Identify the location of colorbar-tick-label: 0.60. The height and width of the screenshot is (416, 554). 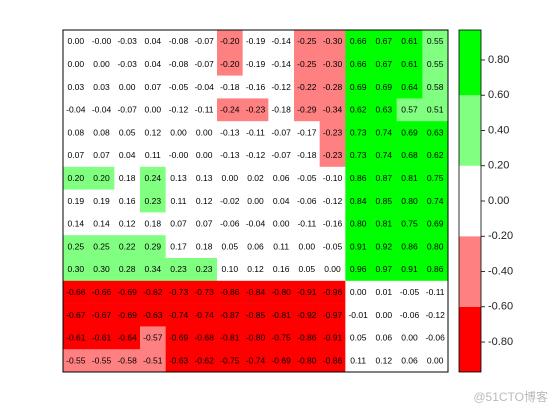
(498, 95).